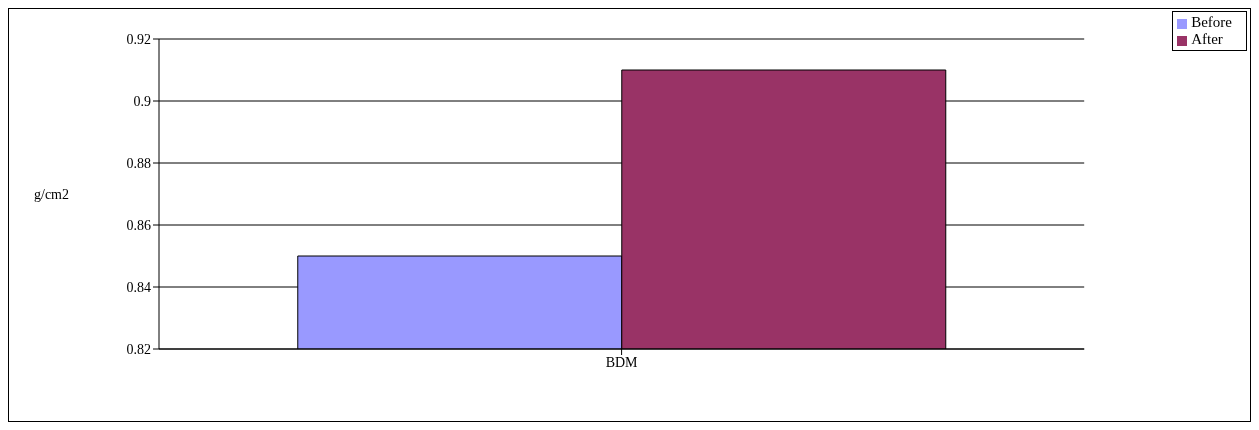  What do you see at coordinates (142, 101) in the screenshot?
I see `y-tick-label: 0.9` at bounding box center [142, 101].